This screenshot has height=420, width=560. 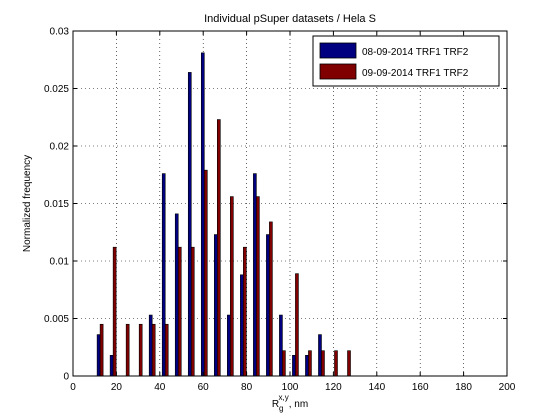 I want to click on x-axis-label-sub: g, so click(x=281, y=408).